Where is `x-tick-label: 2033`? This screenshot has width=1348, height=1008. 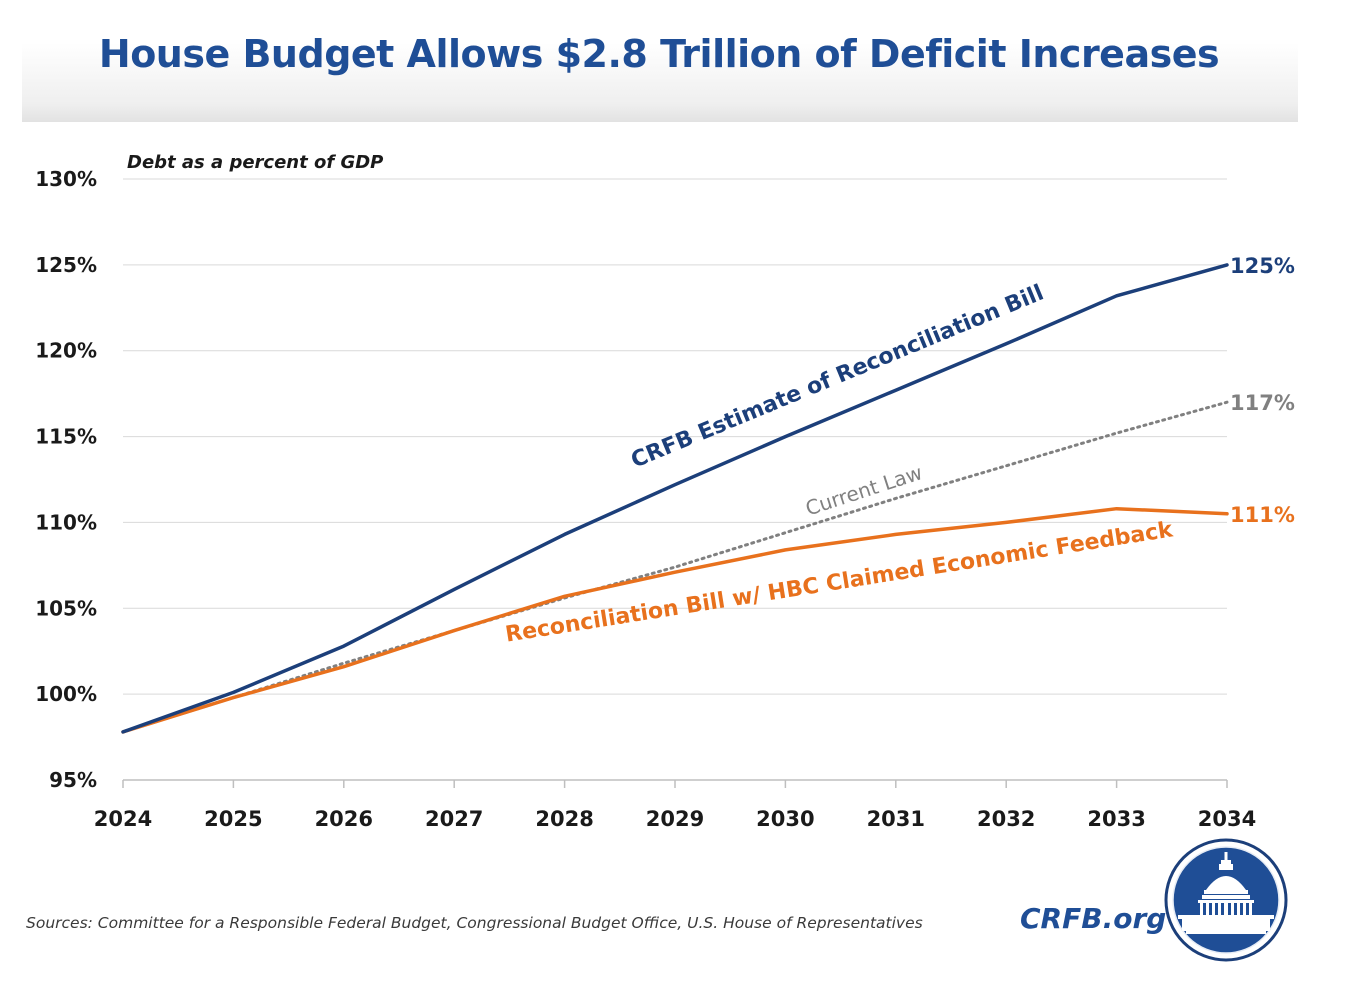
x-tick-label: 2033 is located at coordinates (1116, 819).